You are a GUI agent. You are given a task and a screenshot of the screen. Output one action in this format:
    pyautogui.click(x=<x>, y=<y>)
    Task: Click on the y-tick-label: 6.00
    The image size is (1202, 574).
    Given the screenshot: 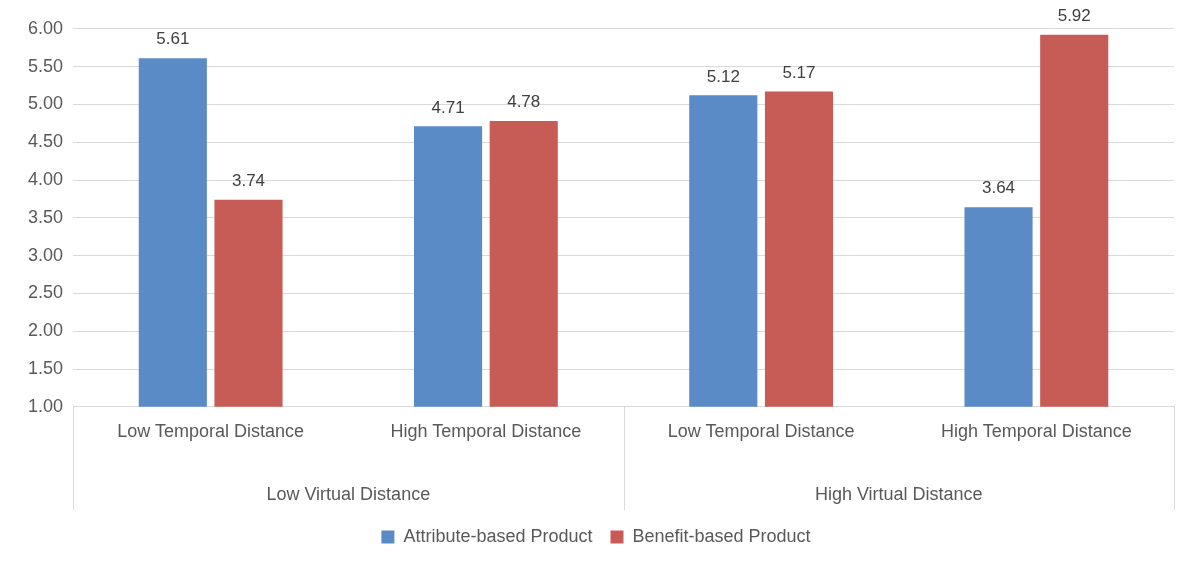 What is the action you would take?
    pyautogui.click(x=45, y=27)
    